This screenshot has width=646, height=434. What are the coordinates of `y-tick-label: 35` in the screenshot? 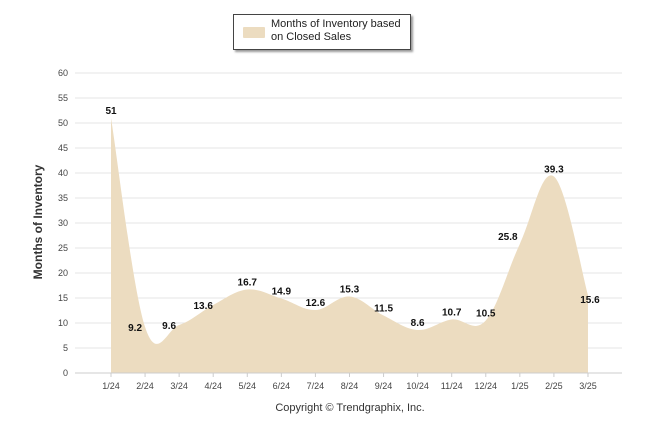 It's located at (63, 198).